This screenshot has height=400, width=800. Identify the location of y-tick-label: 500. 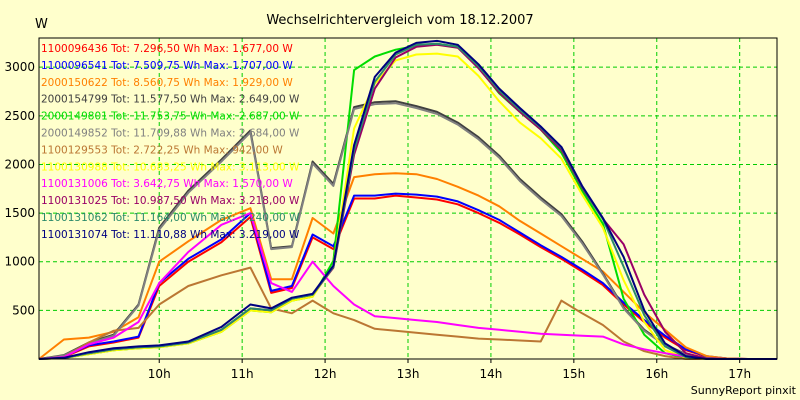
(23, 310).